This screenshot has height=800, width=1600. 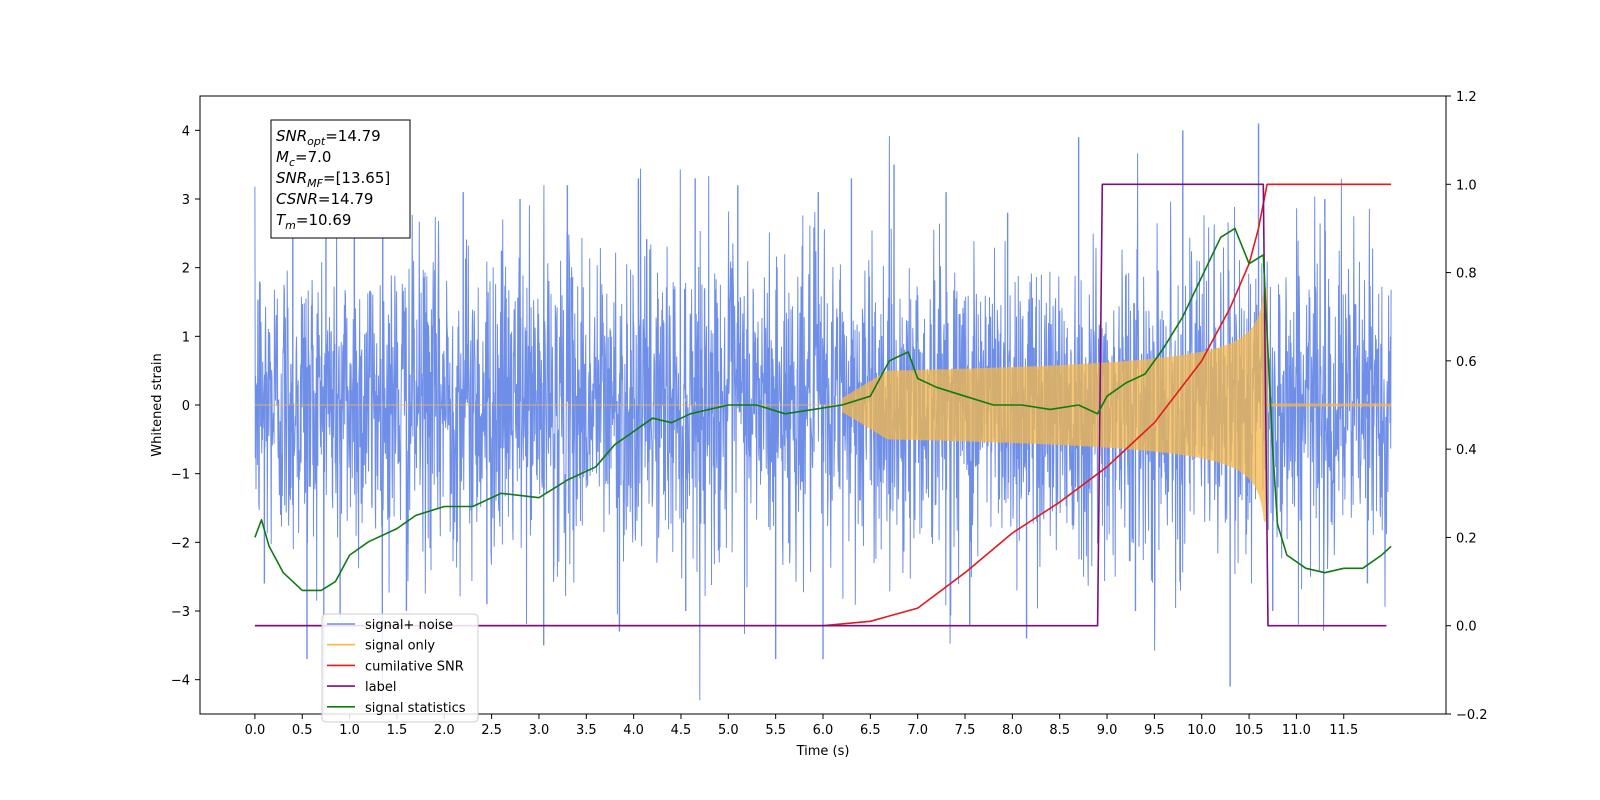 I want to click on annotation-value: =7.0, so click(x=313, y=157).